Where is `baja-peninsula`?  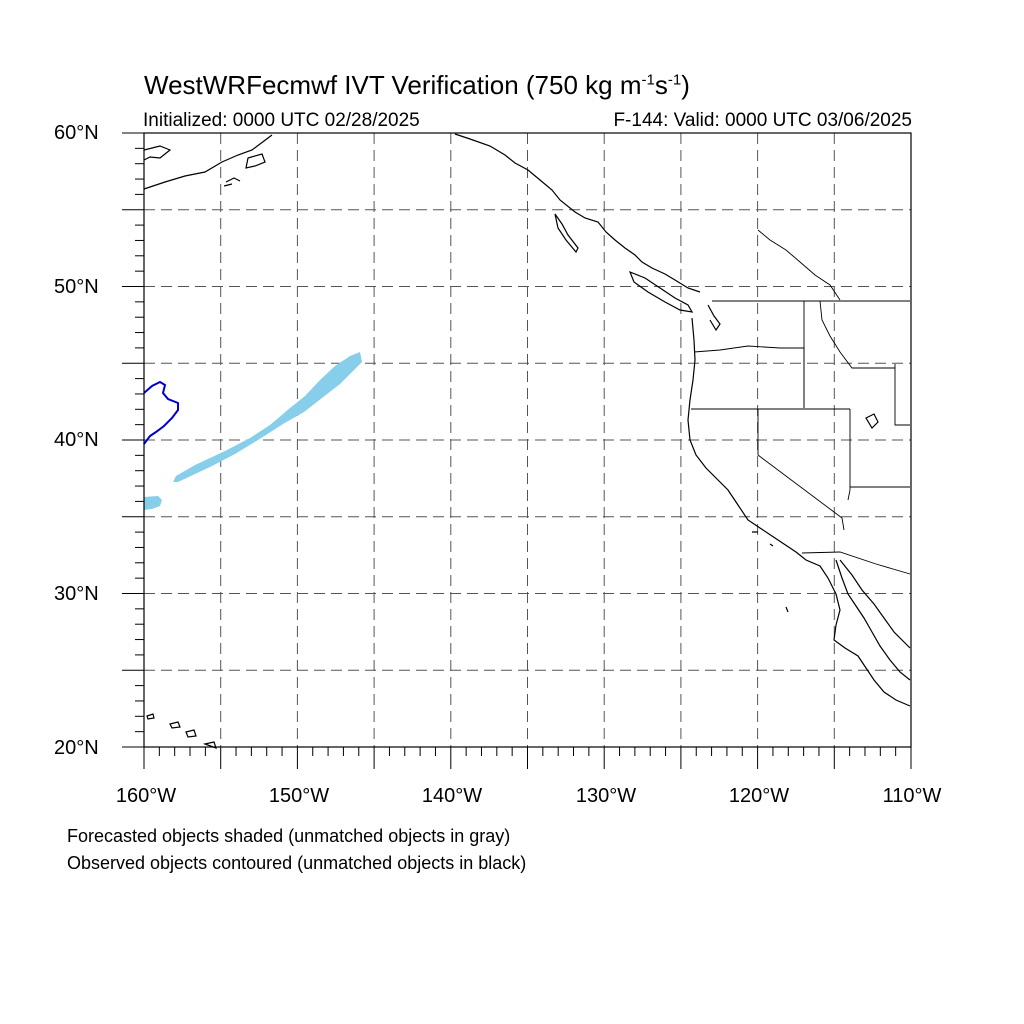 baja-peninsula is located at coordinates (873, 620).